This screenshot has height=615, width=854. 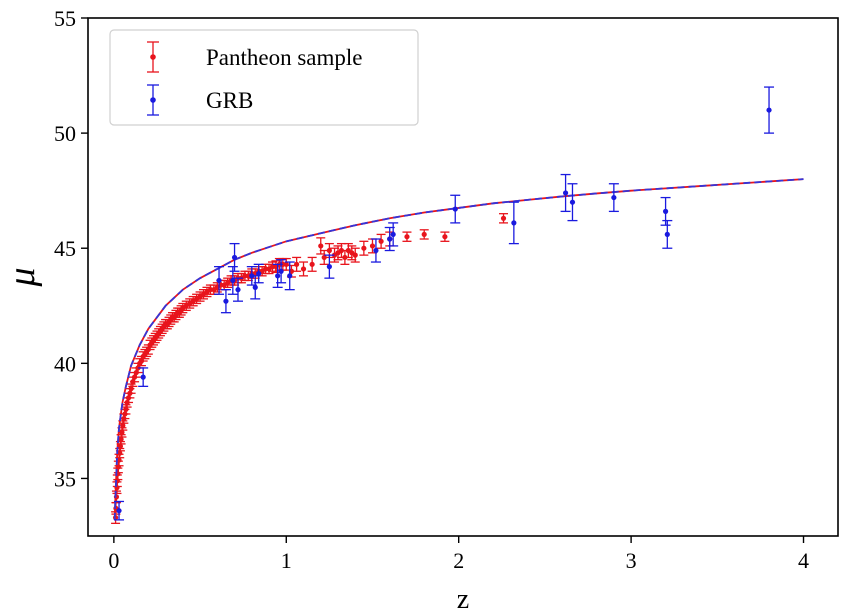 I want to click on legend: Pantheon sample GRB, so click(x=264, y=77).